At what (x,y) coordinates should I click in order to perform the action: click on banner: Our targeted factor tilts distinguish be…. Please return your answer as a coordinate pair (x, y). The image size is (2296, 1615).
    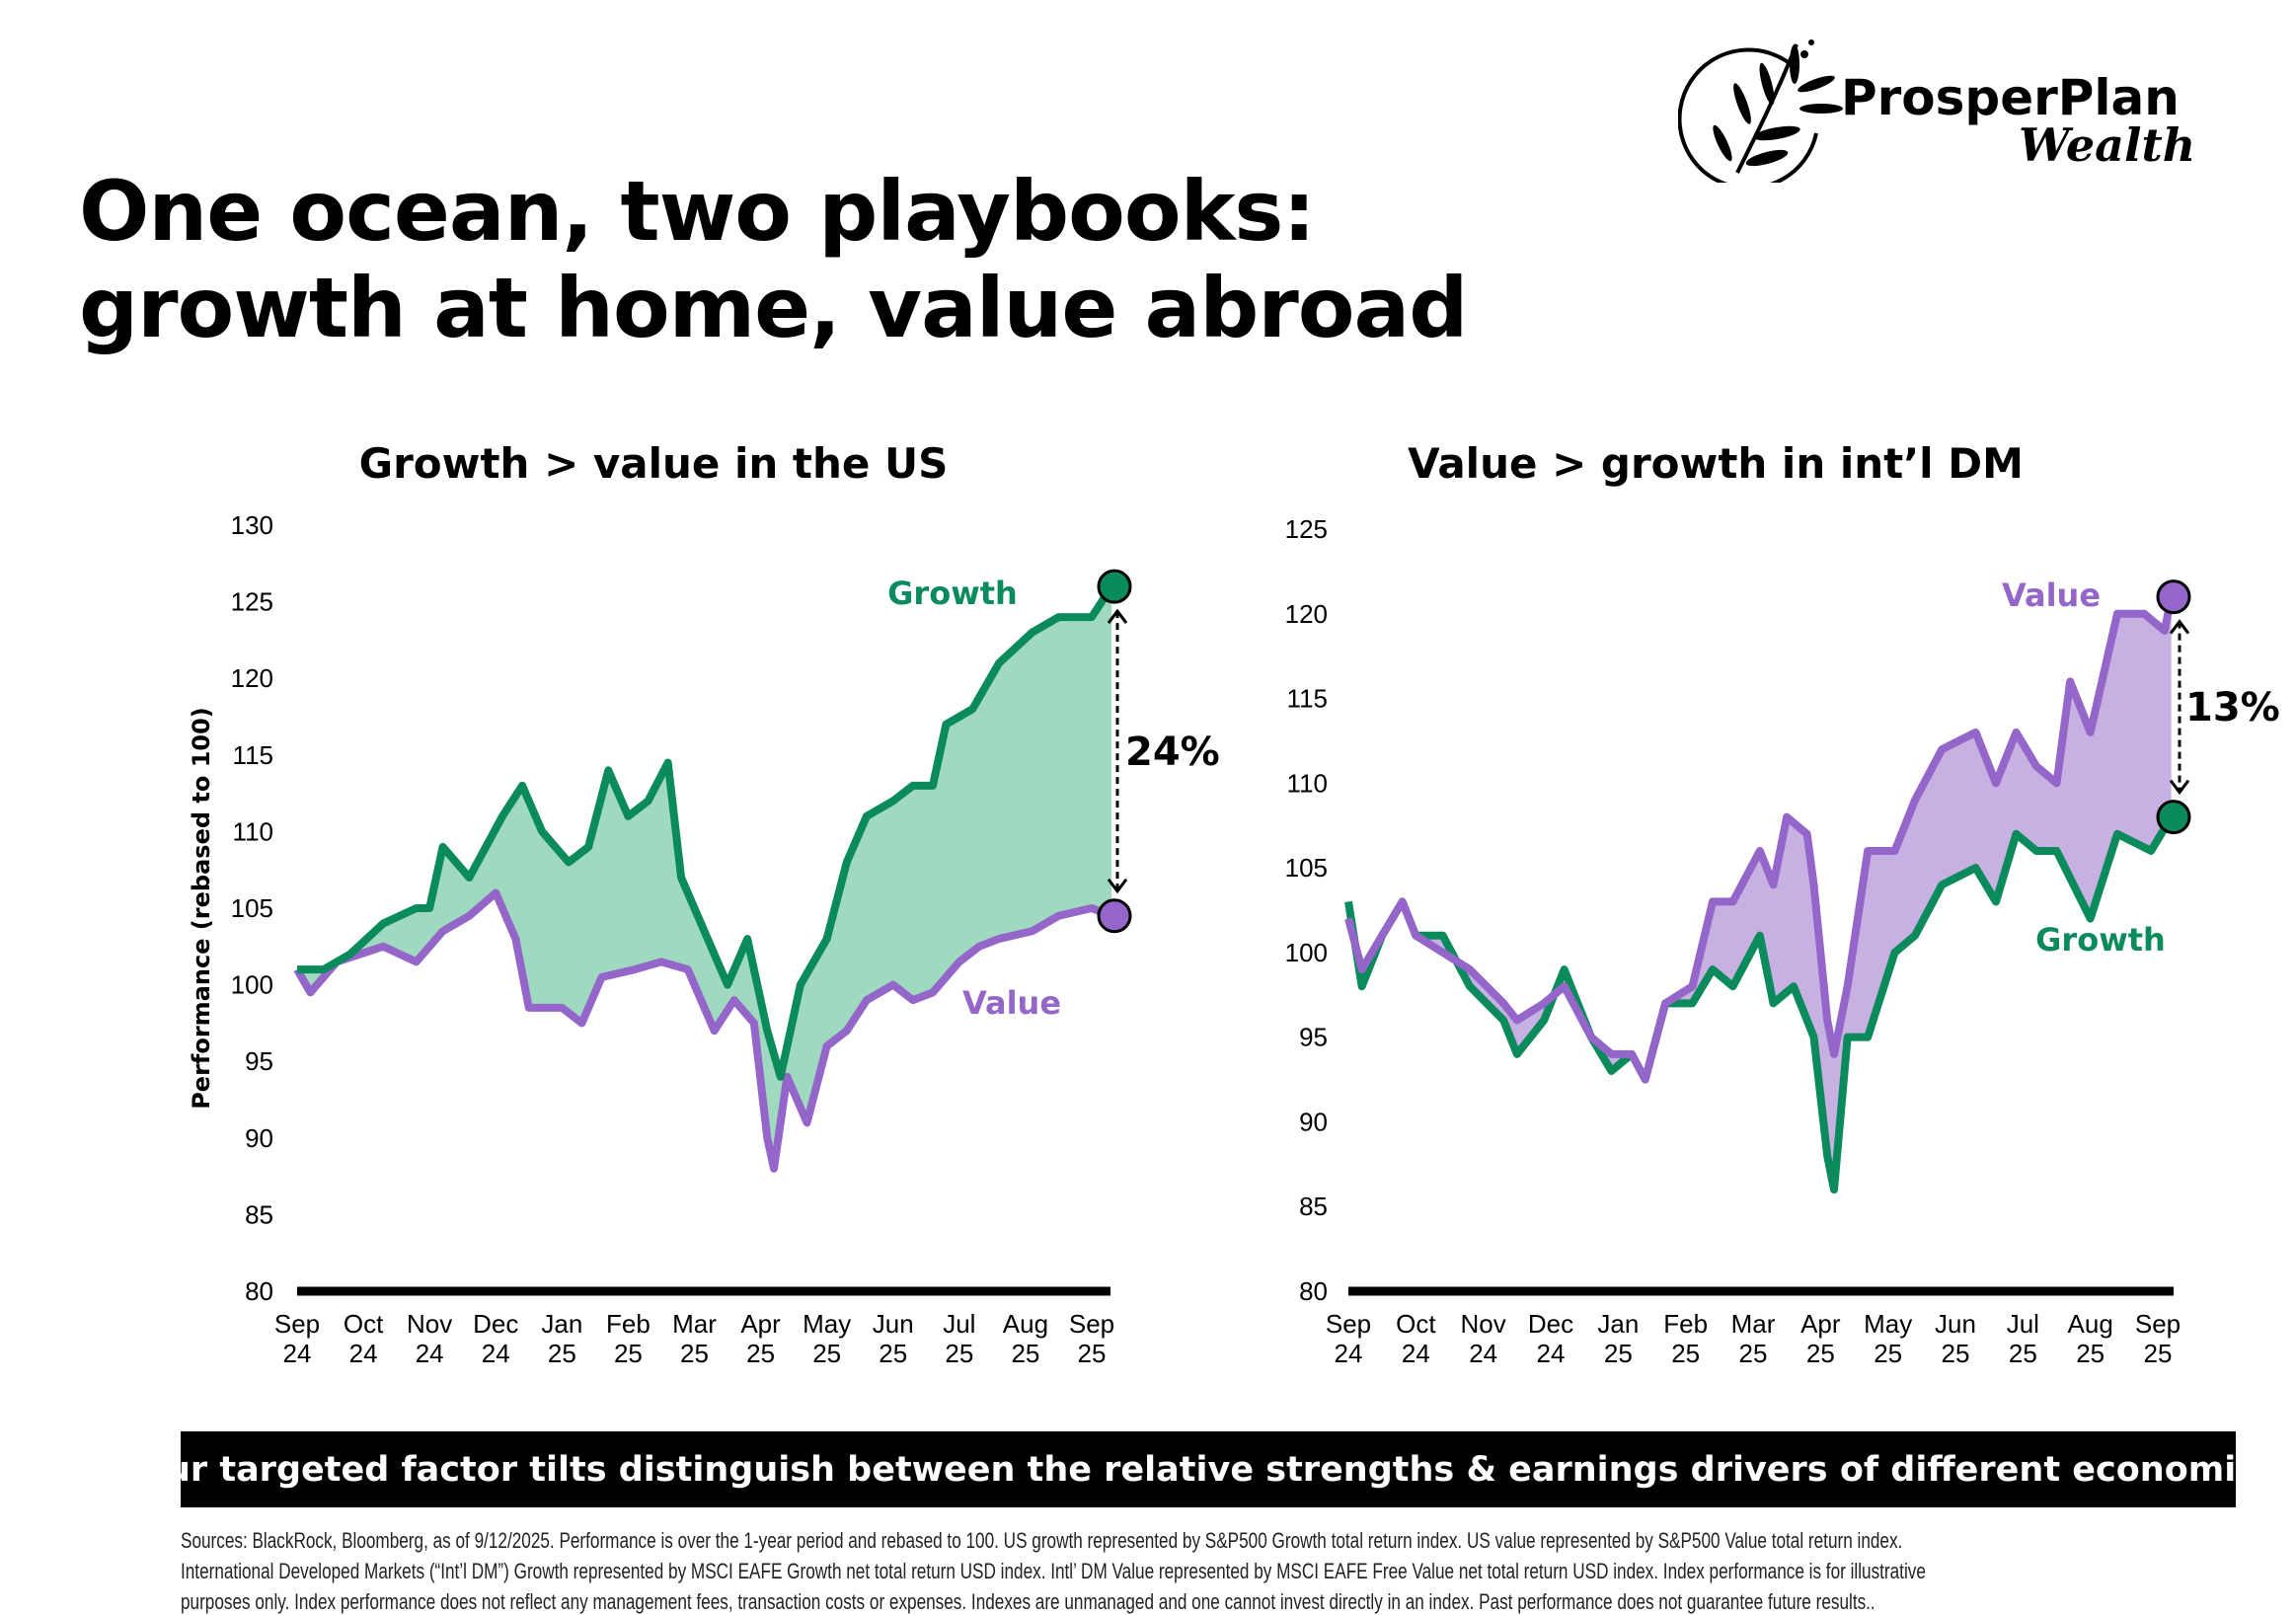
    Looking at the image, I should click on (1208, 1469).